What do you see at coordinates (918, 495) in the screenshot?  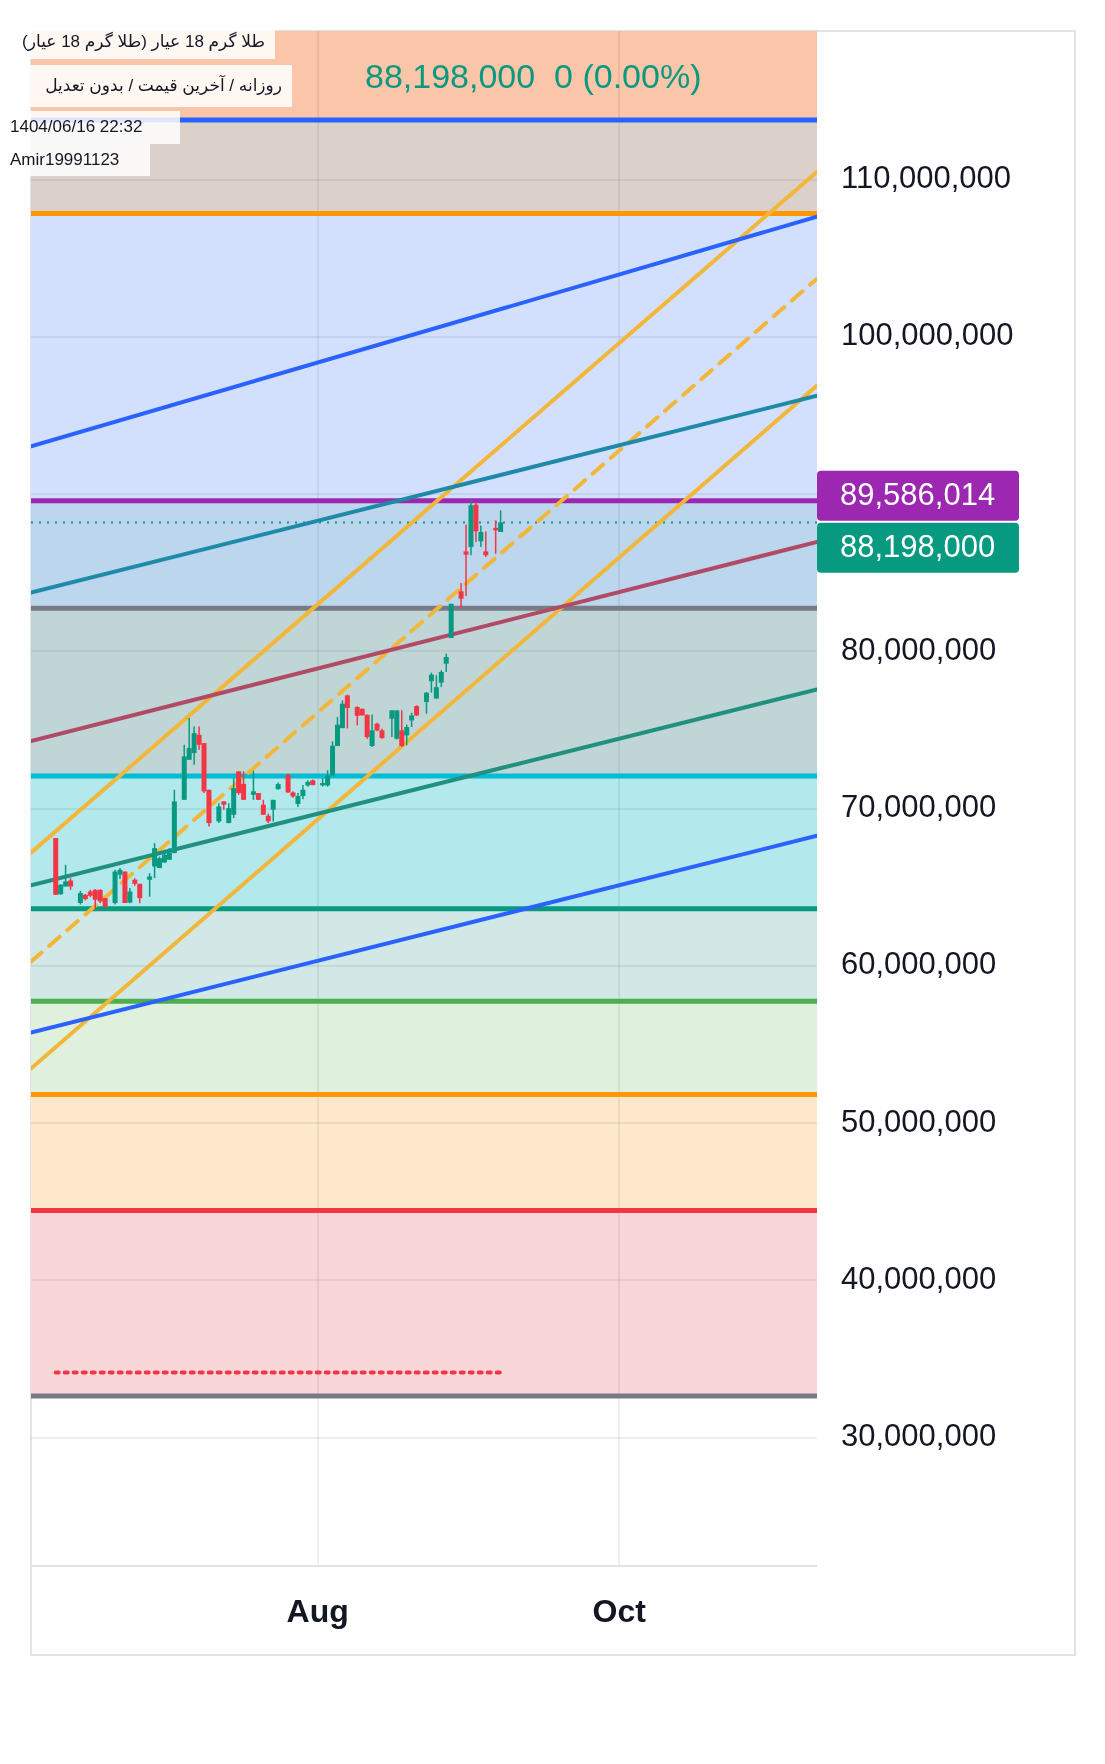 I see `ref-line-label: 89,586,014` at bounding box center [918, 495].